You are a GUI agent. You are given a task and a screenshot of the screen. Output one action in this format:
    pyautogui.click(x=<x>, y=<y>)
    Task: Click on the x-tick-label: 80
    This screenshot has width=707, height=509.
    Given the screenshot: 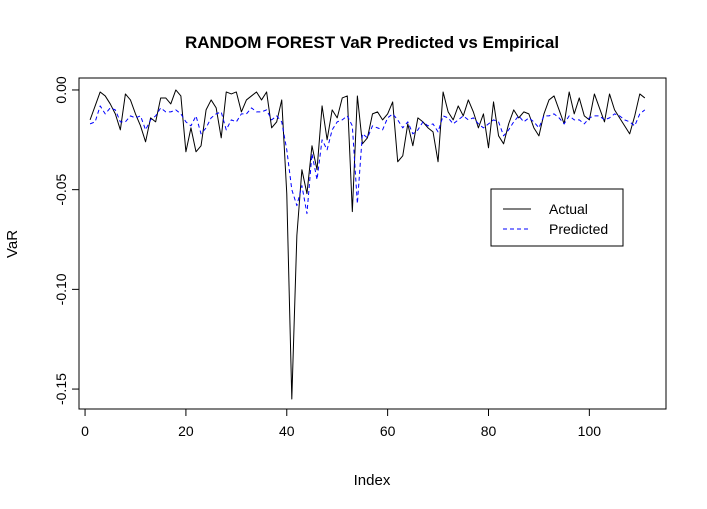 What is the action you would take?
    pyautogui.click(x=489, y=431)
    